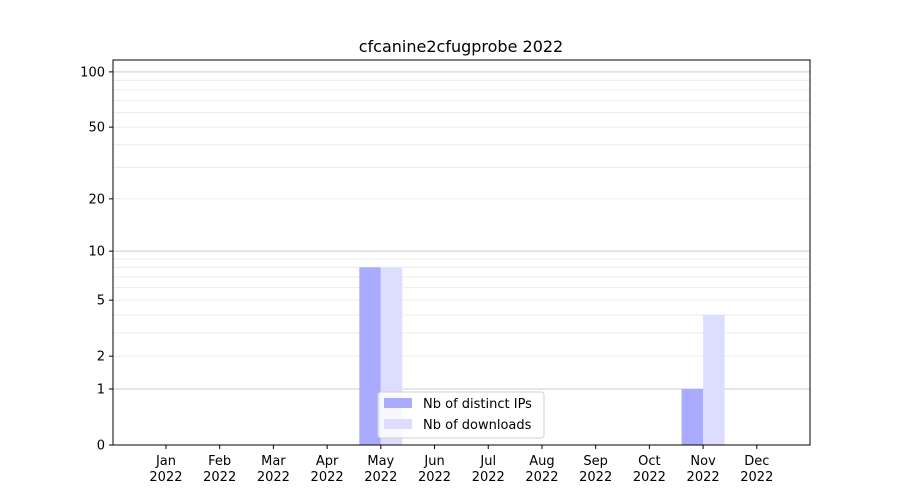  I want to click on legend: Nb of distinct IPs Nb of downloads, so click(461, 415).